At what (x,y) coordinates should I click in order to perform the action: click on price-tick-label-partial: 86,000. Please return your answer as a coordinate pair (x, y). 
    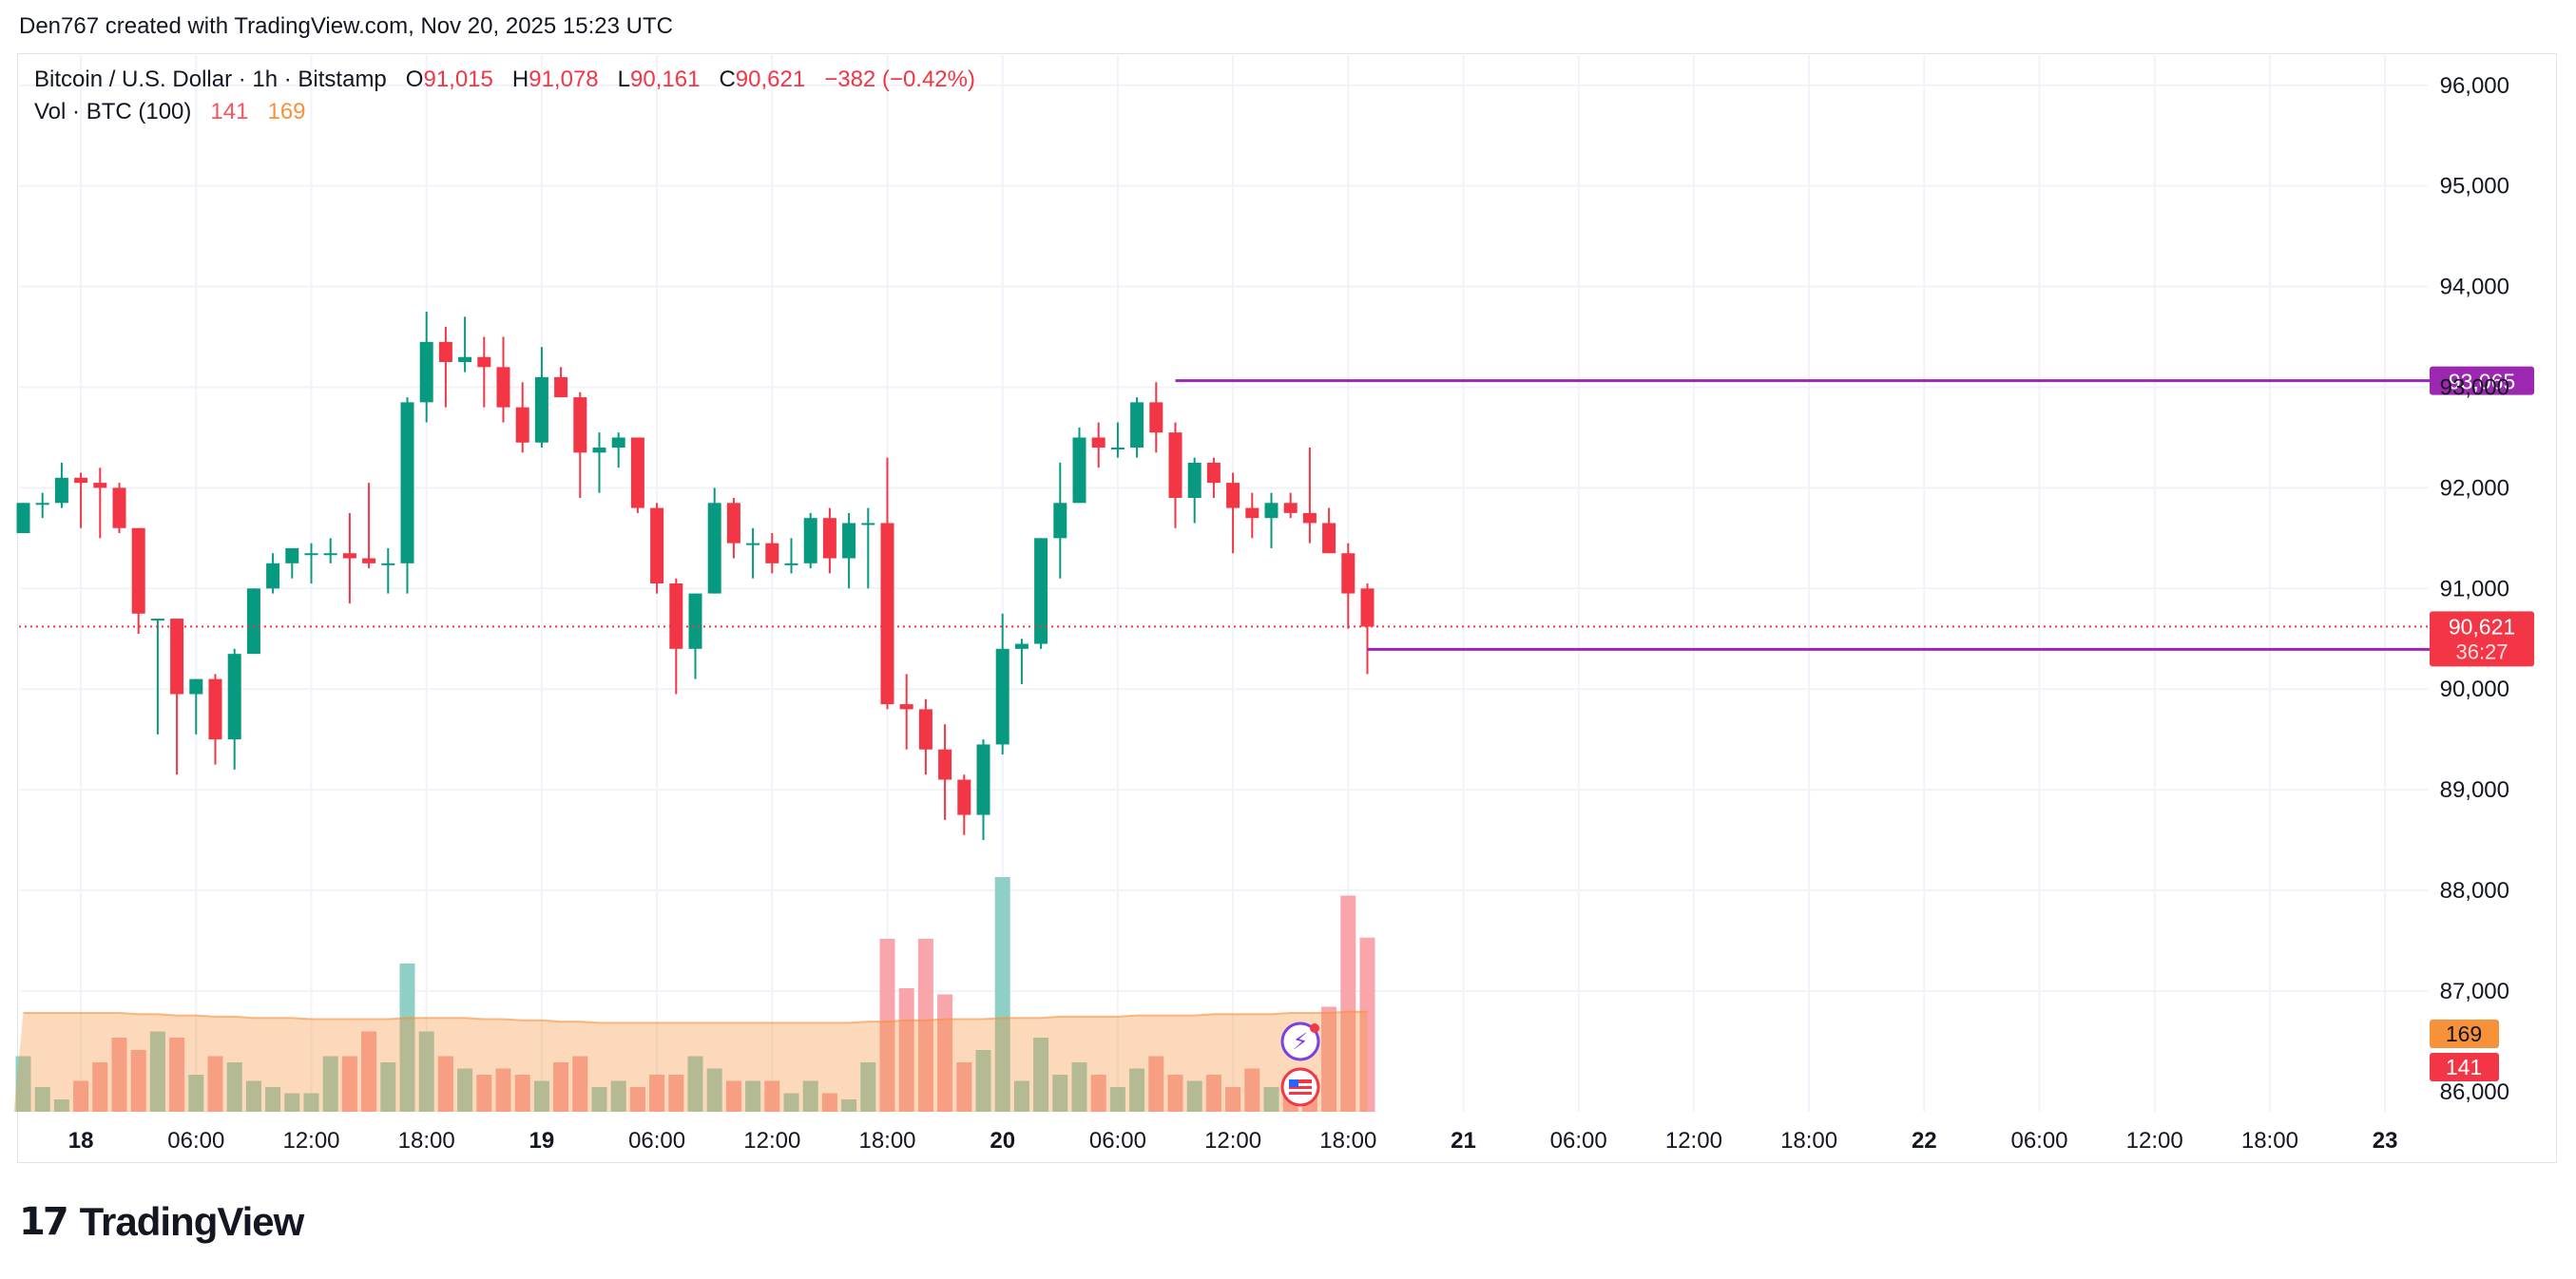
    Looking at the image, I should click on (2475, 1092).